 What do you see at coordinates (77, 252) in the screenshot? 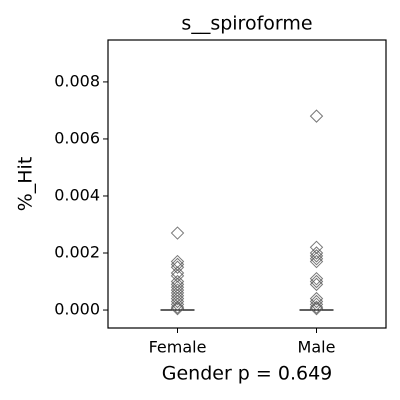
I see `y-tick-label: 0.002` at bounding box center [77, 252].